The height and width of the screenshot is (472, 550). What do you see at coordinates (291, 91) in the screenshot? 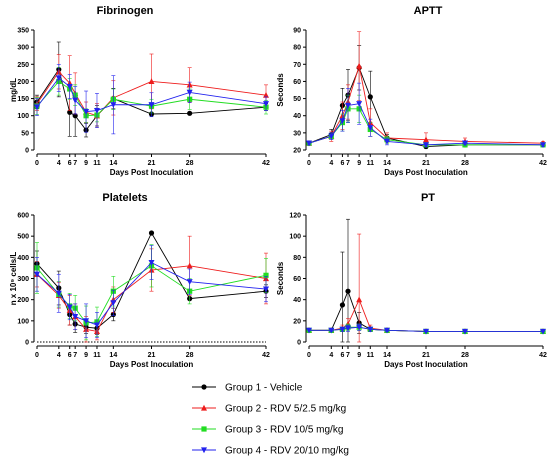
I see `y-axis: 20 30 40 50 60 70 80 90 Seconds` at bounding box center [291, 91].